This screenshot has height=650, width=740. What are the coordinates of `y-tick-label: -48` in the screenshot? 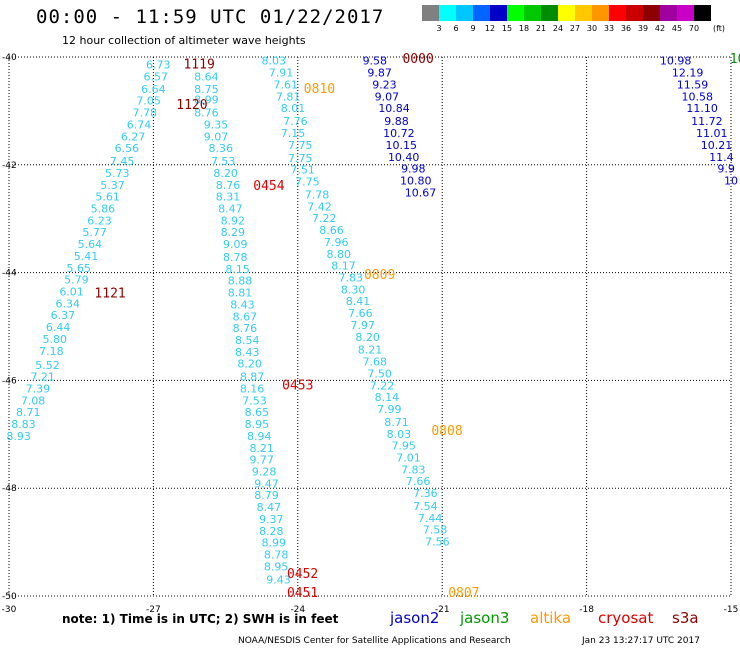 It's located at (9, 489).